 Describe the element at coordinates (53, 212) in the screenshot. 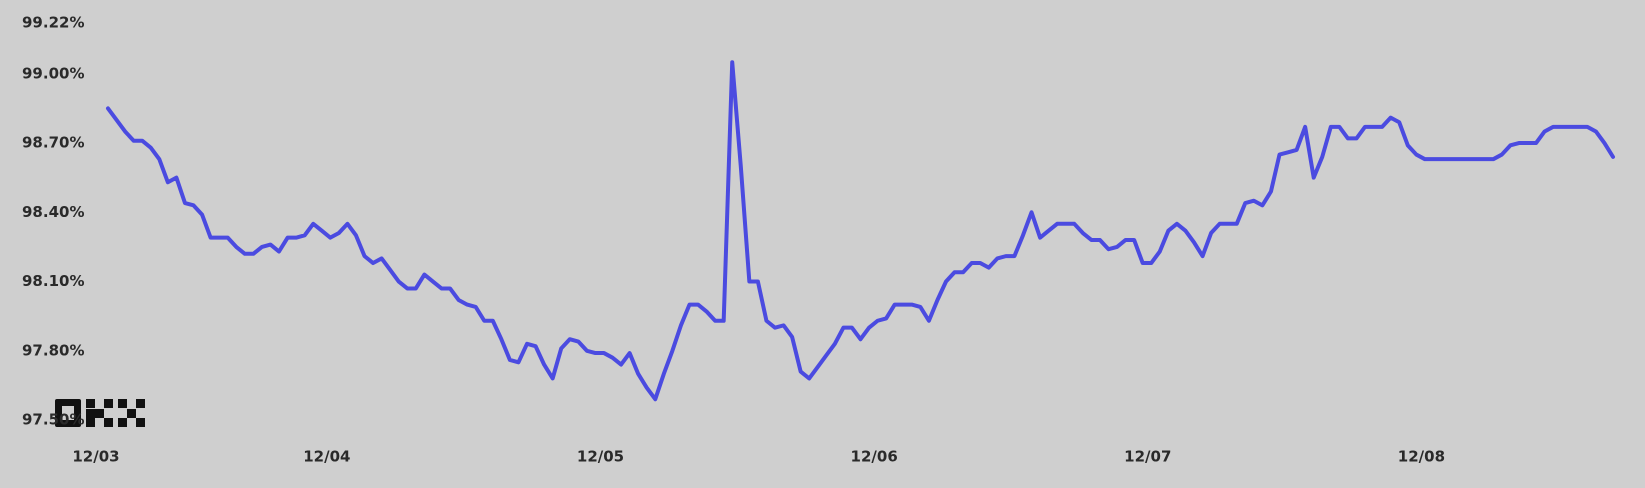

I see `y-tick-label: 98.40%` at that location.